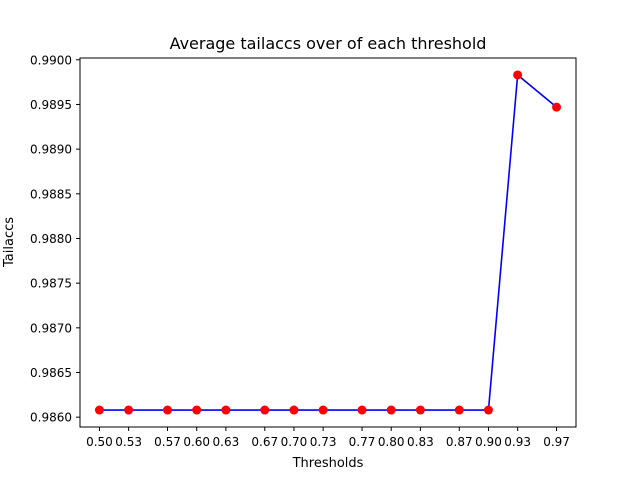 This screenshot has width=640, height=480. Describe the element at coordinates (99, 442) in the screenshot. I see `x-tick-label: 0.50` at that location.